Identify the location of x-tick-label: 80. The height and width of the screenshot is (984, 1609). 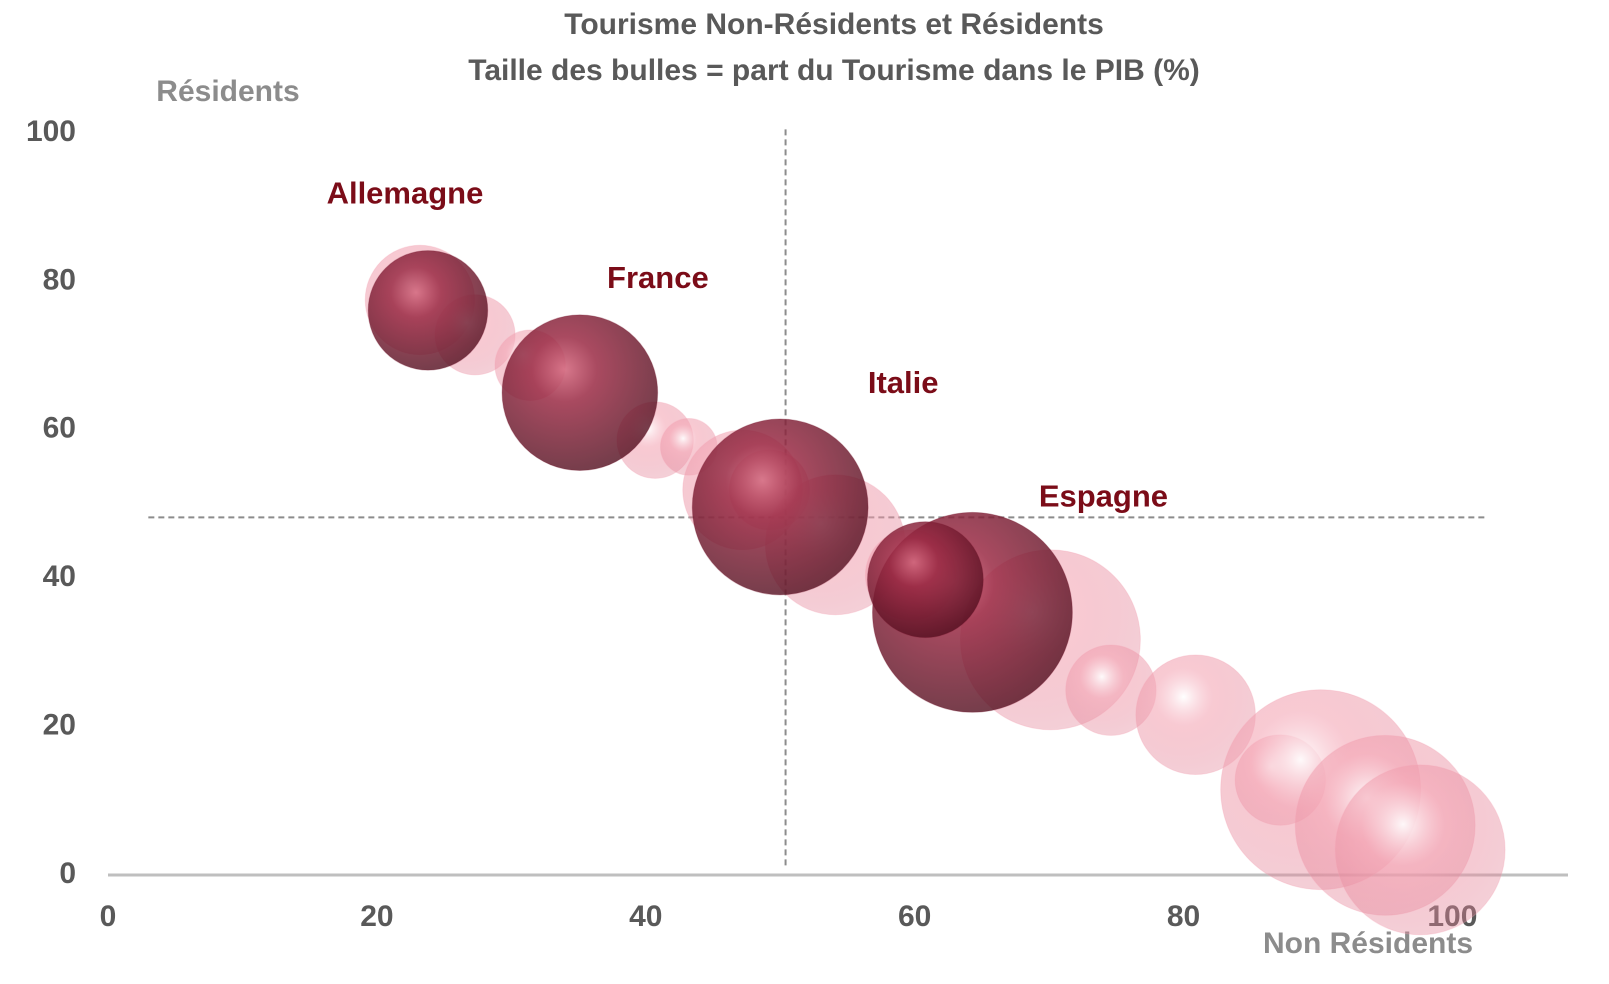
(1183, 916).